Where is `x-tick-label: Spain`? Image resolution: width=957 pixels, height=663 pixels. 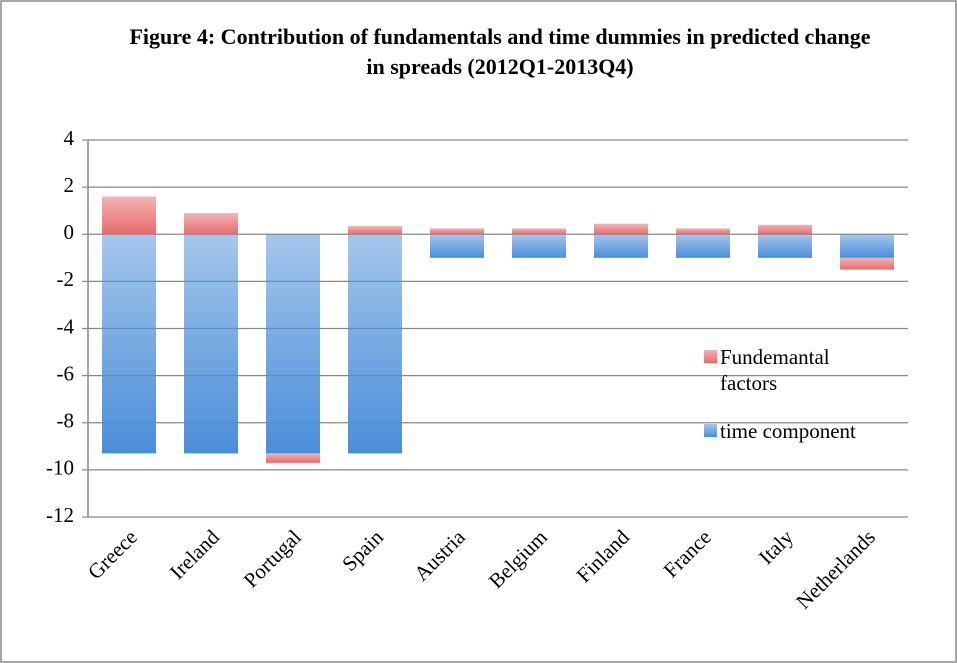
x-tick-label: Spain is located at coordinates (362, 550).